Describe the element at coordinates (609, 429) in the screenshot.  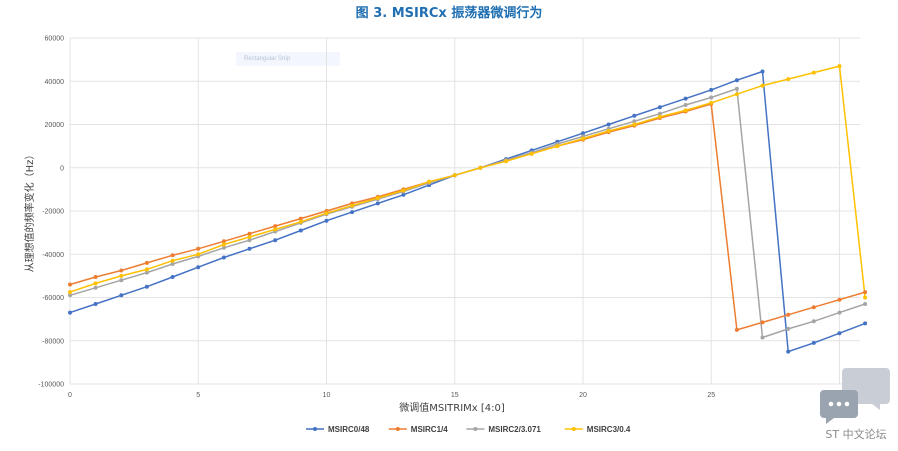
I see `legend-label: MSIRC3/0.4` at that location.